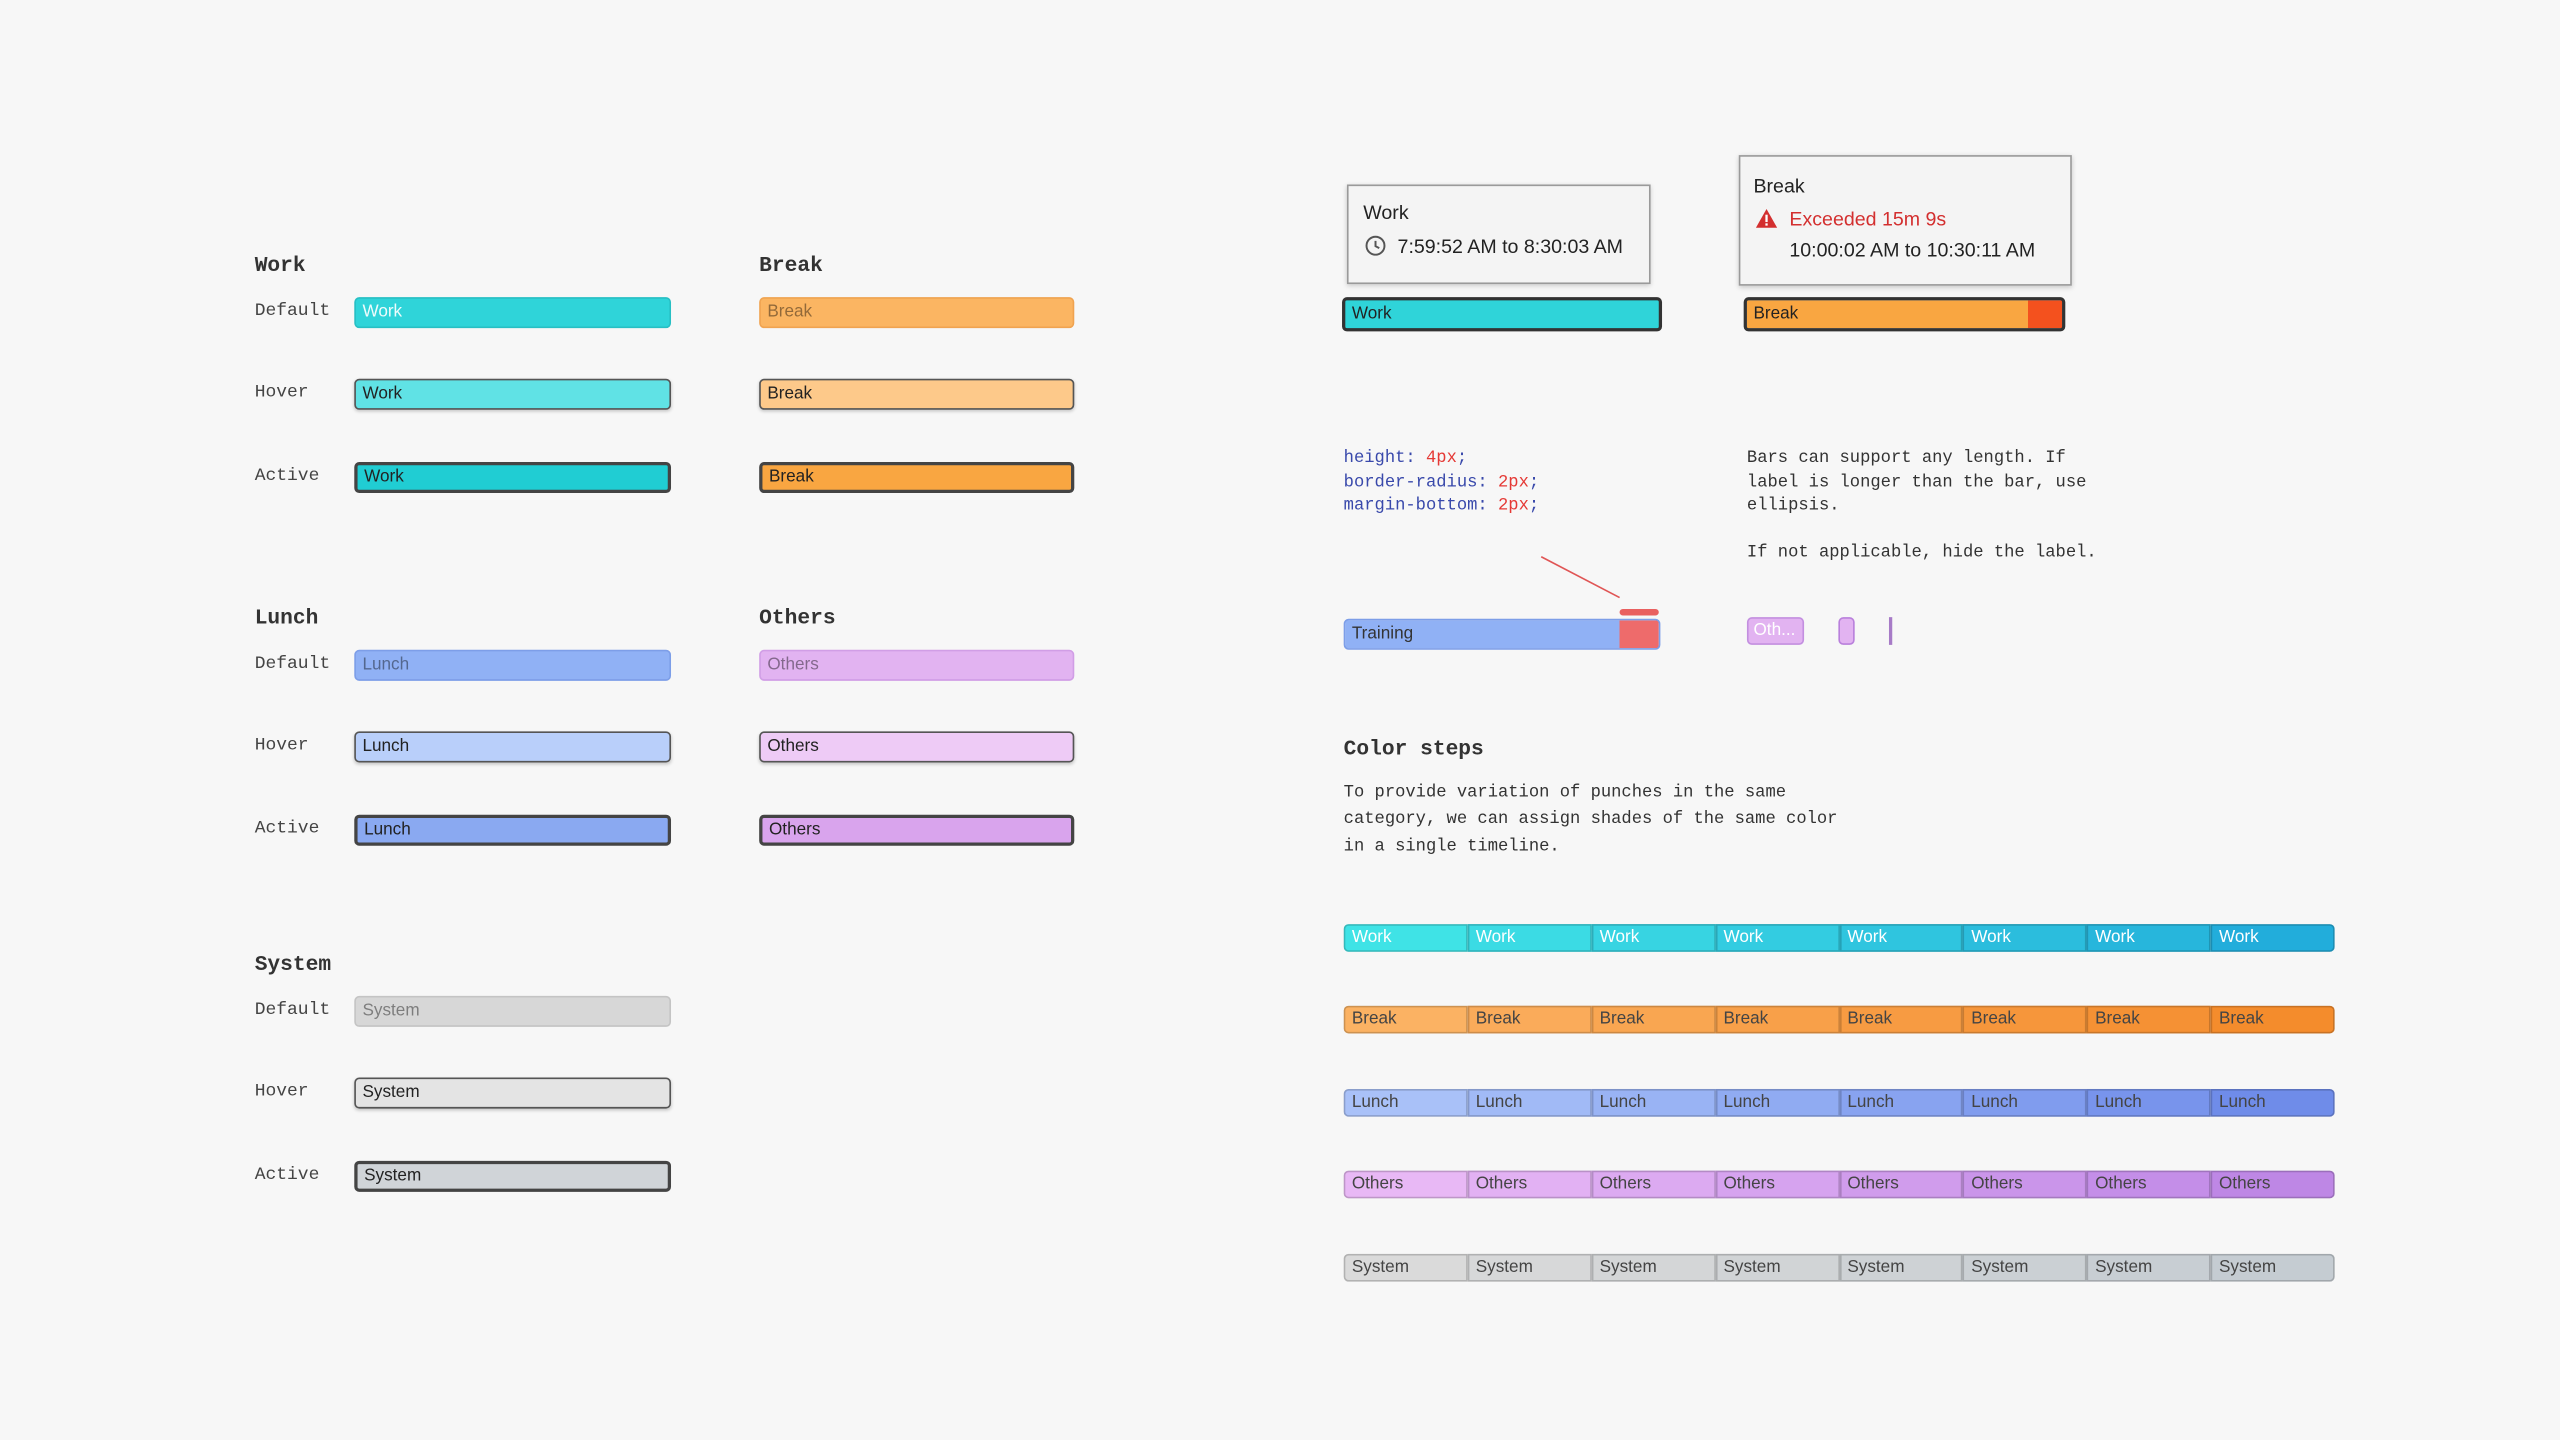  Describe the element at coordinates (797, 618) in the screenshot. I see `group-title: Others` at that location.